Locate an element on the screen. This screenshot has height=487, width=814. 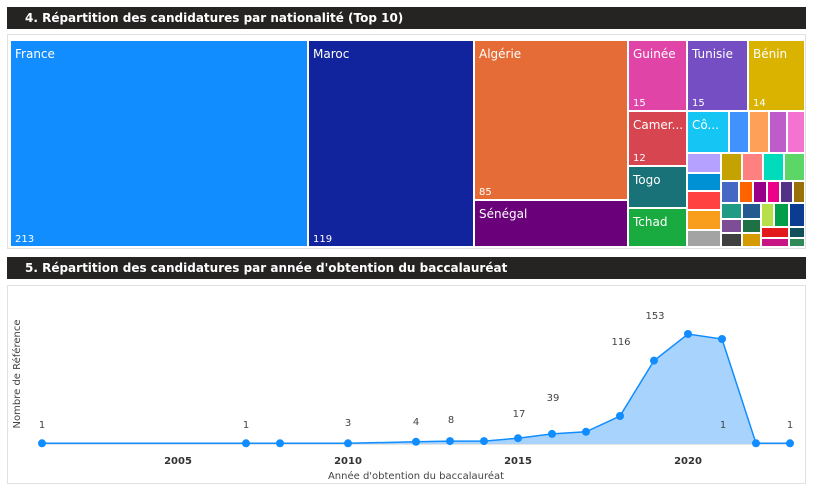
data-label: 39 is located at coordinates (553, 398).